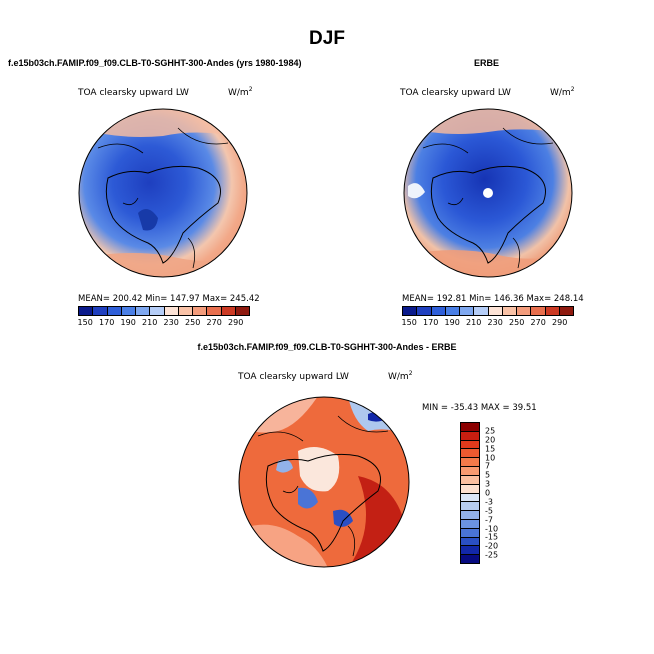  What do you see at coordinates (489, 520) in the screenshot?
I see `diff-colorbar-tick-label: -7` at bounding box center [489, 520].